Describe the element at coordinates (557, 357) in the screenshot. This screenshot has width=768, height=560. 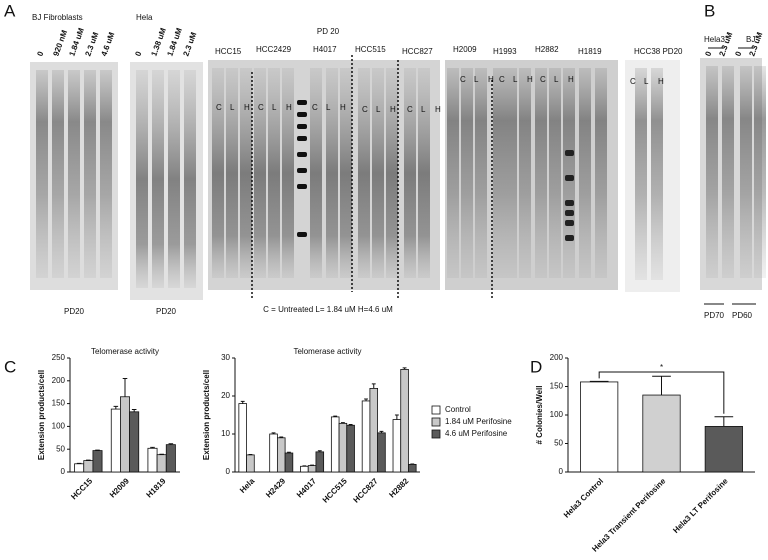
I see `y-tick-label: 200` at that location.